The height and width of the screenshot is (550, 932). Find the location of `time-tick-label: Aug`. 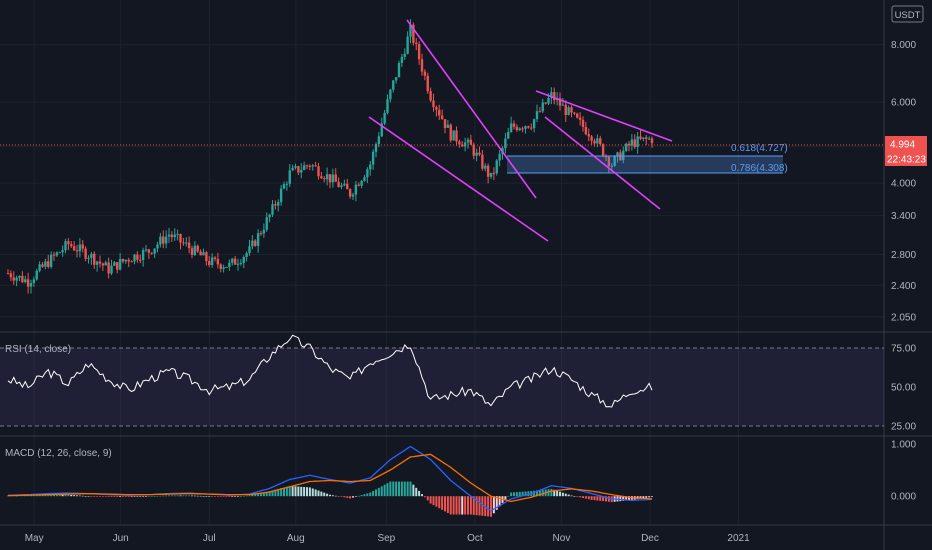

time-tick-label: Aug is located at coordinates (296, 538).